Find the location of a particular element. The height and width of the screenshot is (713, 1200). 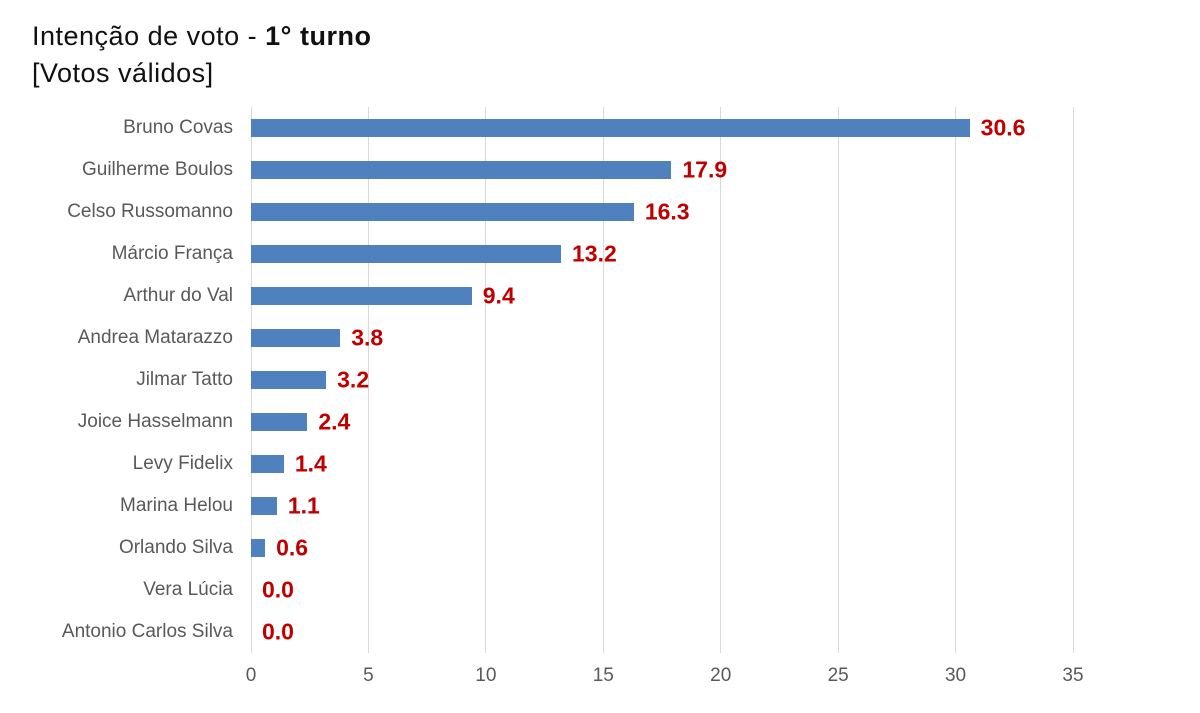

value-label: 30.6 is located at coordinates (1003, 127).